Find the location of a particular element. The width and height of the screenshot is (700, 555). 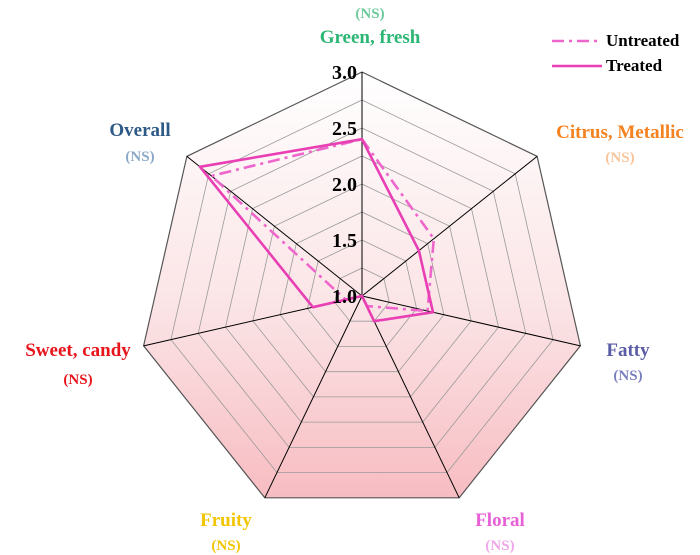

category-label: Green, fresh is located at coordinates (370, 37).